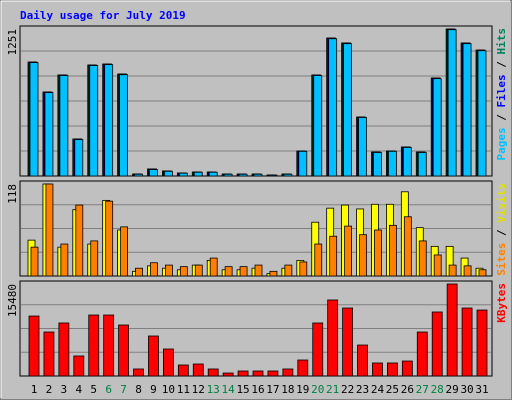  Describe the element at coordinates (287, 389) in the screenshot. I see `x-tick-label: 18` at that location.